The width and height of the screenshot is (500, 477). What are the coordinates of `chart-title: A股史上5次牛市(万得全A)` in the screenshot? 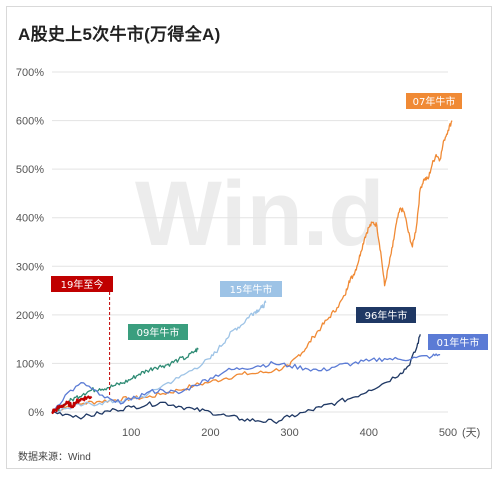 It's located at (119, 34).